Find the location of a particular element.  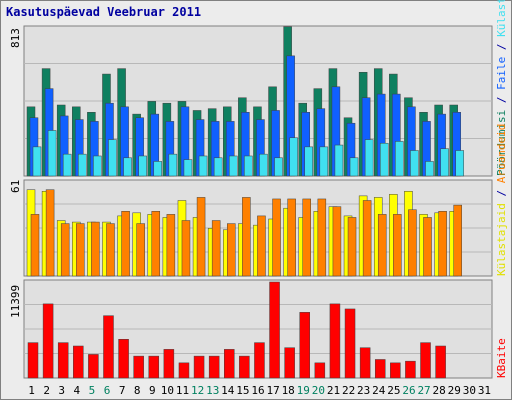

x-tick-label-24: 24 is located at coordinates (379, 390).